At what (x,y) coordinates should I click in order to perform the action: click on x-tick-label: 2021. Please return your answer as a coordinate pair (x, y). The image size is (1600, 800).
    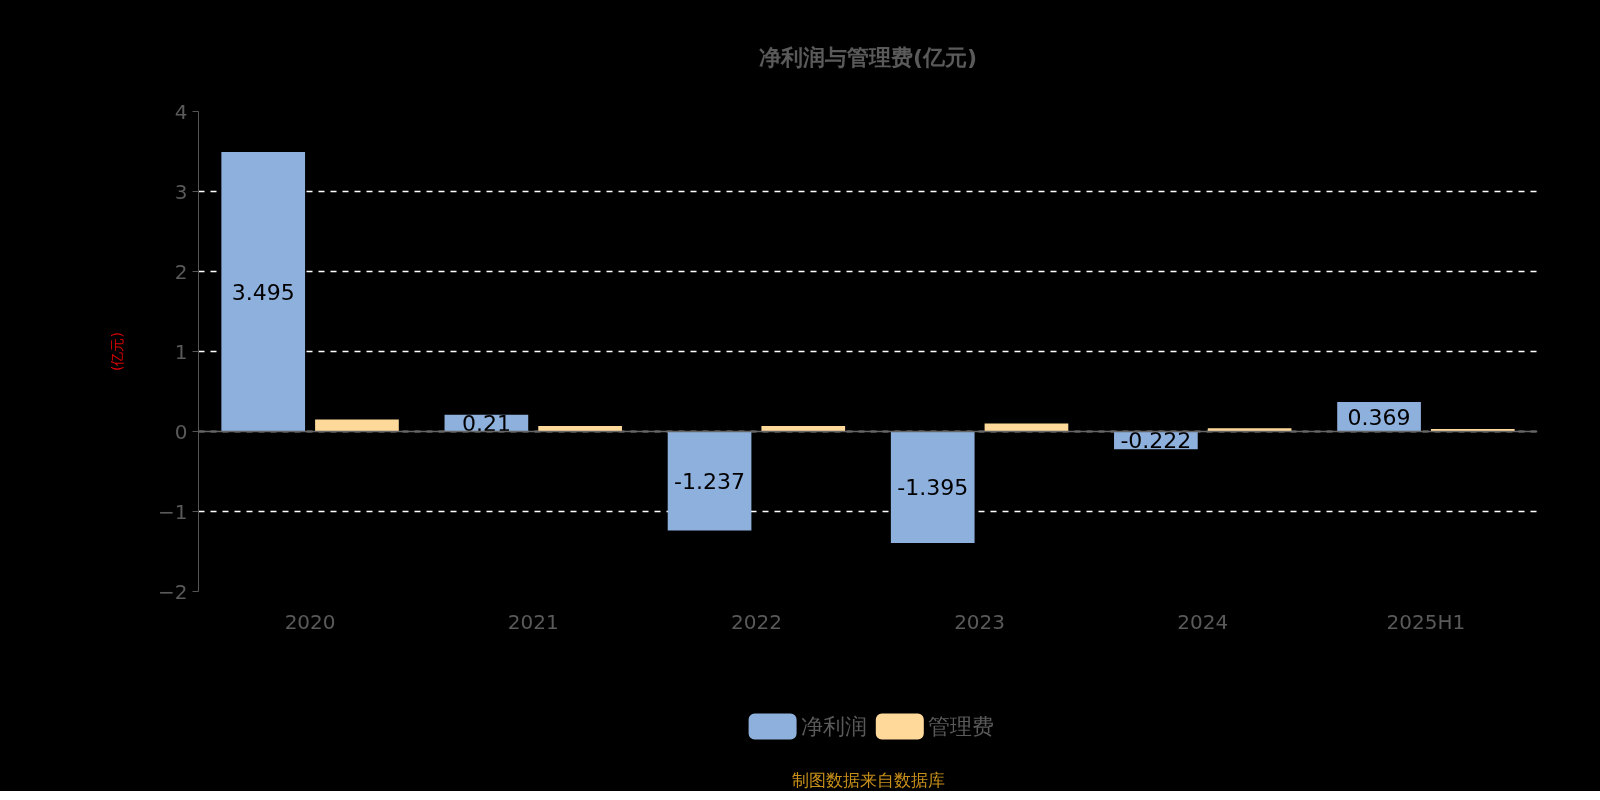
    Looking at the image, I should click on (533, 621).